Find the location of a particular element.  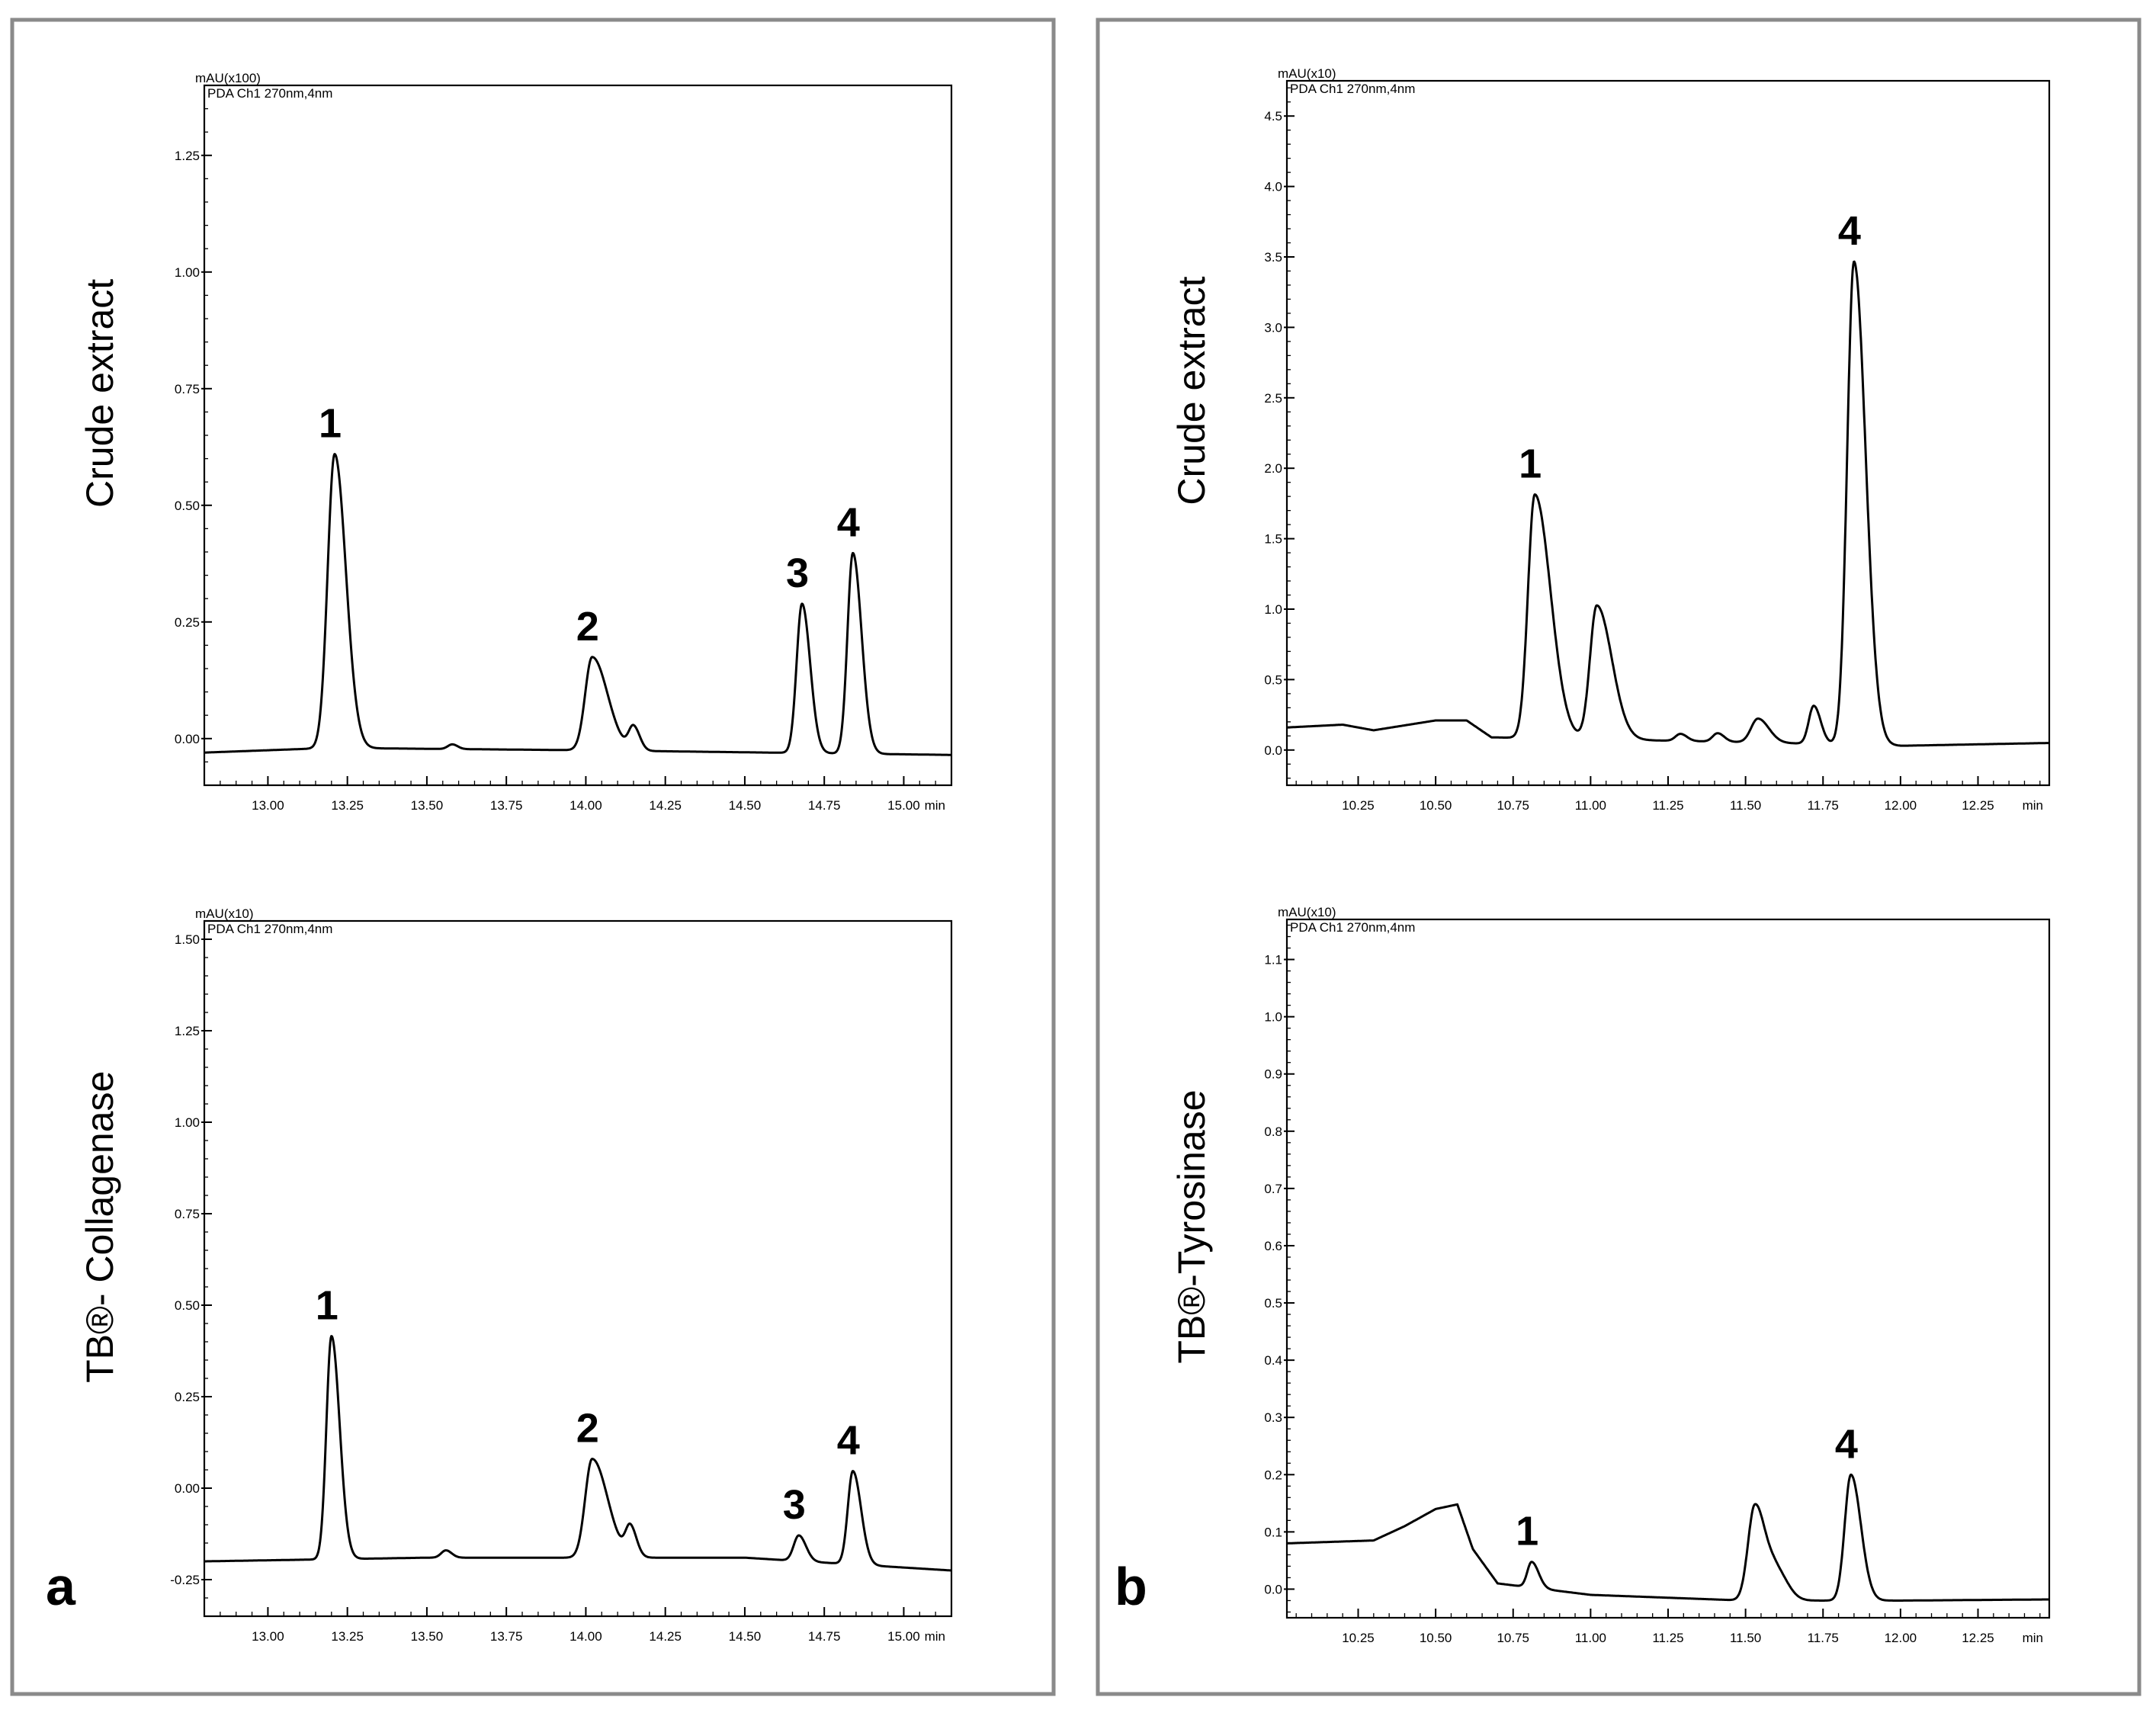

y-unit-label: mAU(x100) is located at coordinates (228, 78).